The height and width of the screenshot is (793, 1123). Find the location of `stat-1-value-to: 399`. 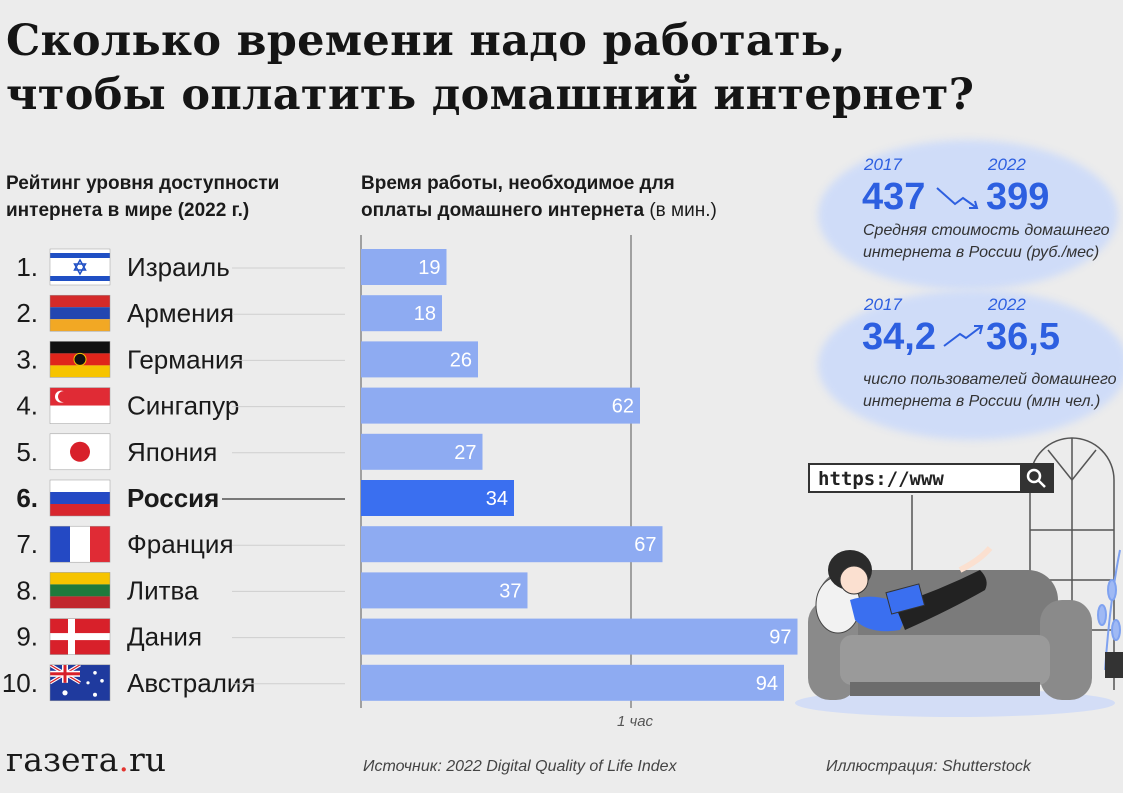

stat-1-value-to: 399 is located at coordinates (1018, 197).